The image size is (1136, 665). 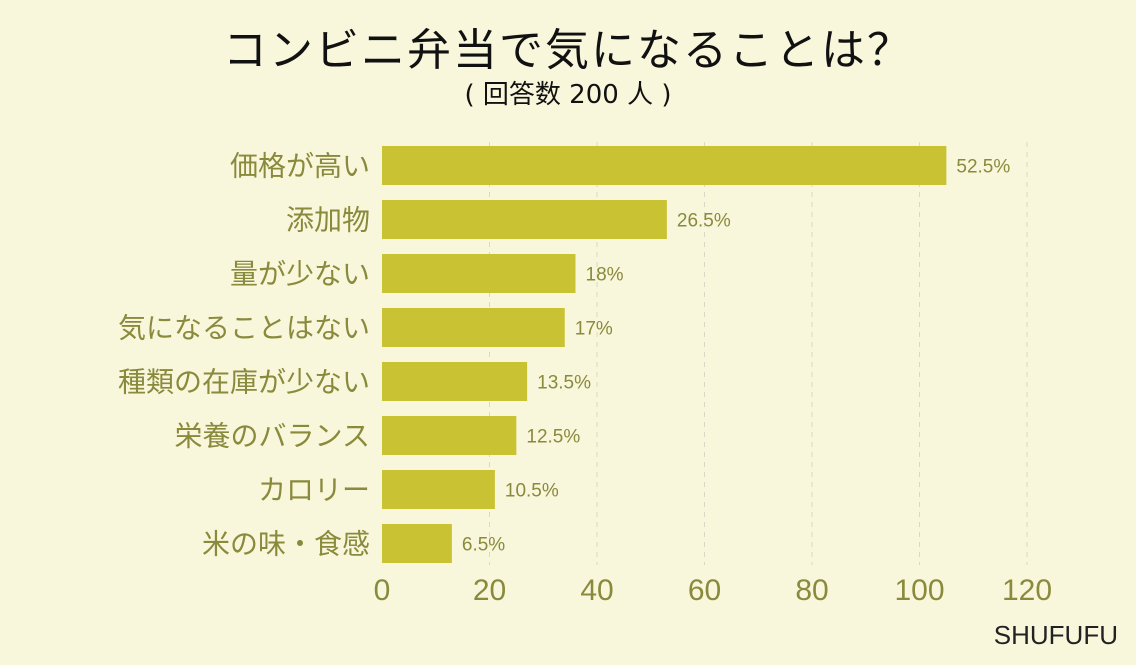 I want to click on x-axis-ticks: 0 20 40 60 80 100 120, so click(x=713, y=590).